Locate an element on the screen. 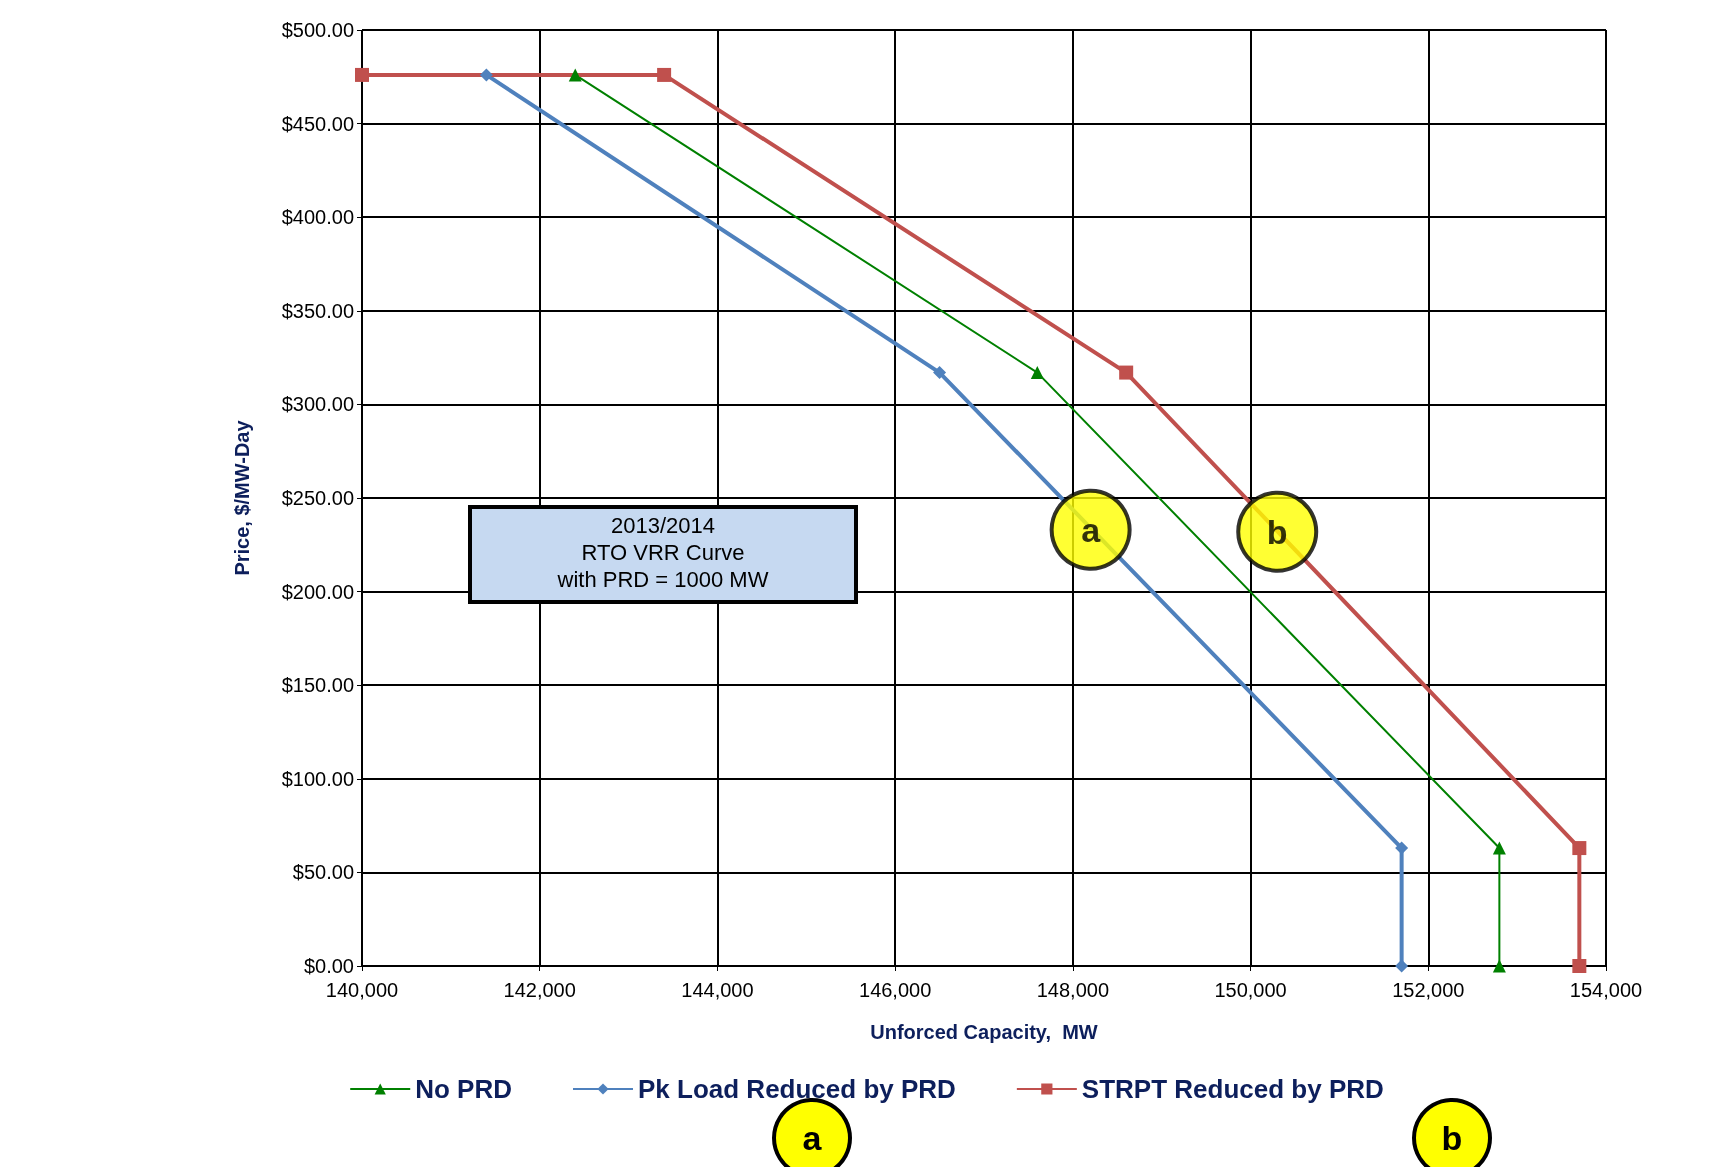  y-tick-label: $100.00 is located at coordinates (317, 778).